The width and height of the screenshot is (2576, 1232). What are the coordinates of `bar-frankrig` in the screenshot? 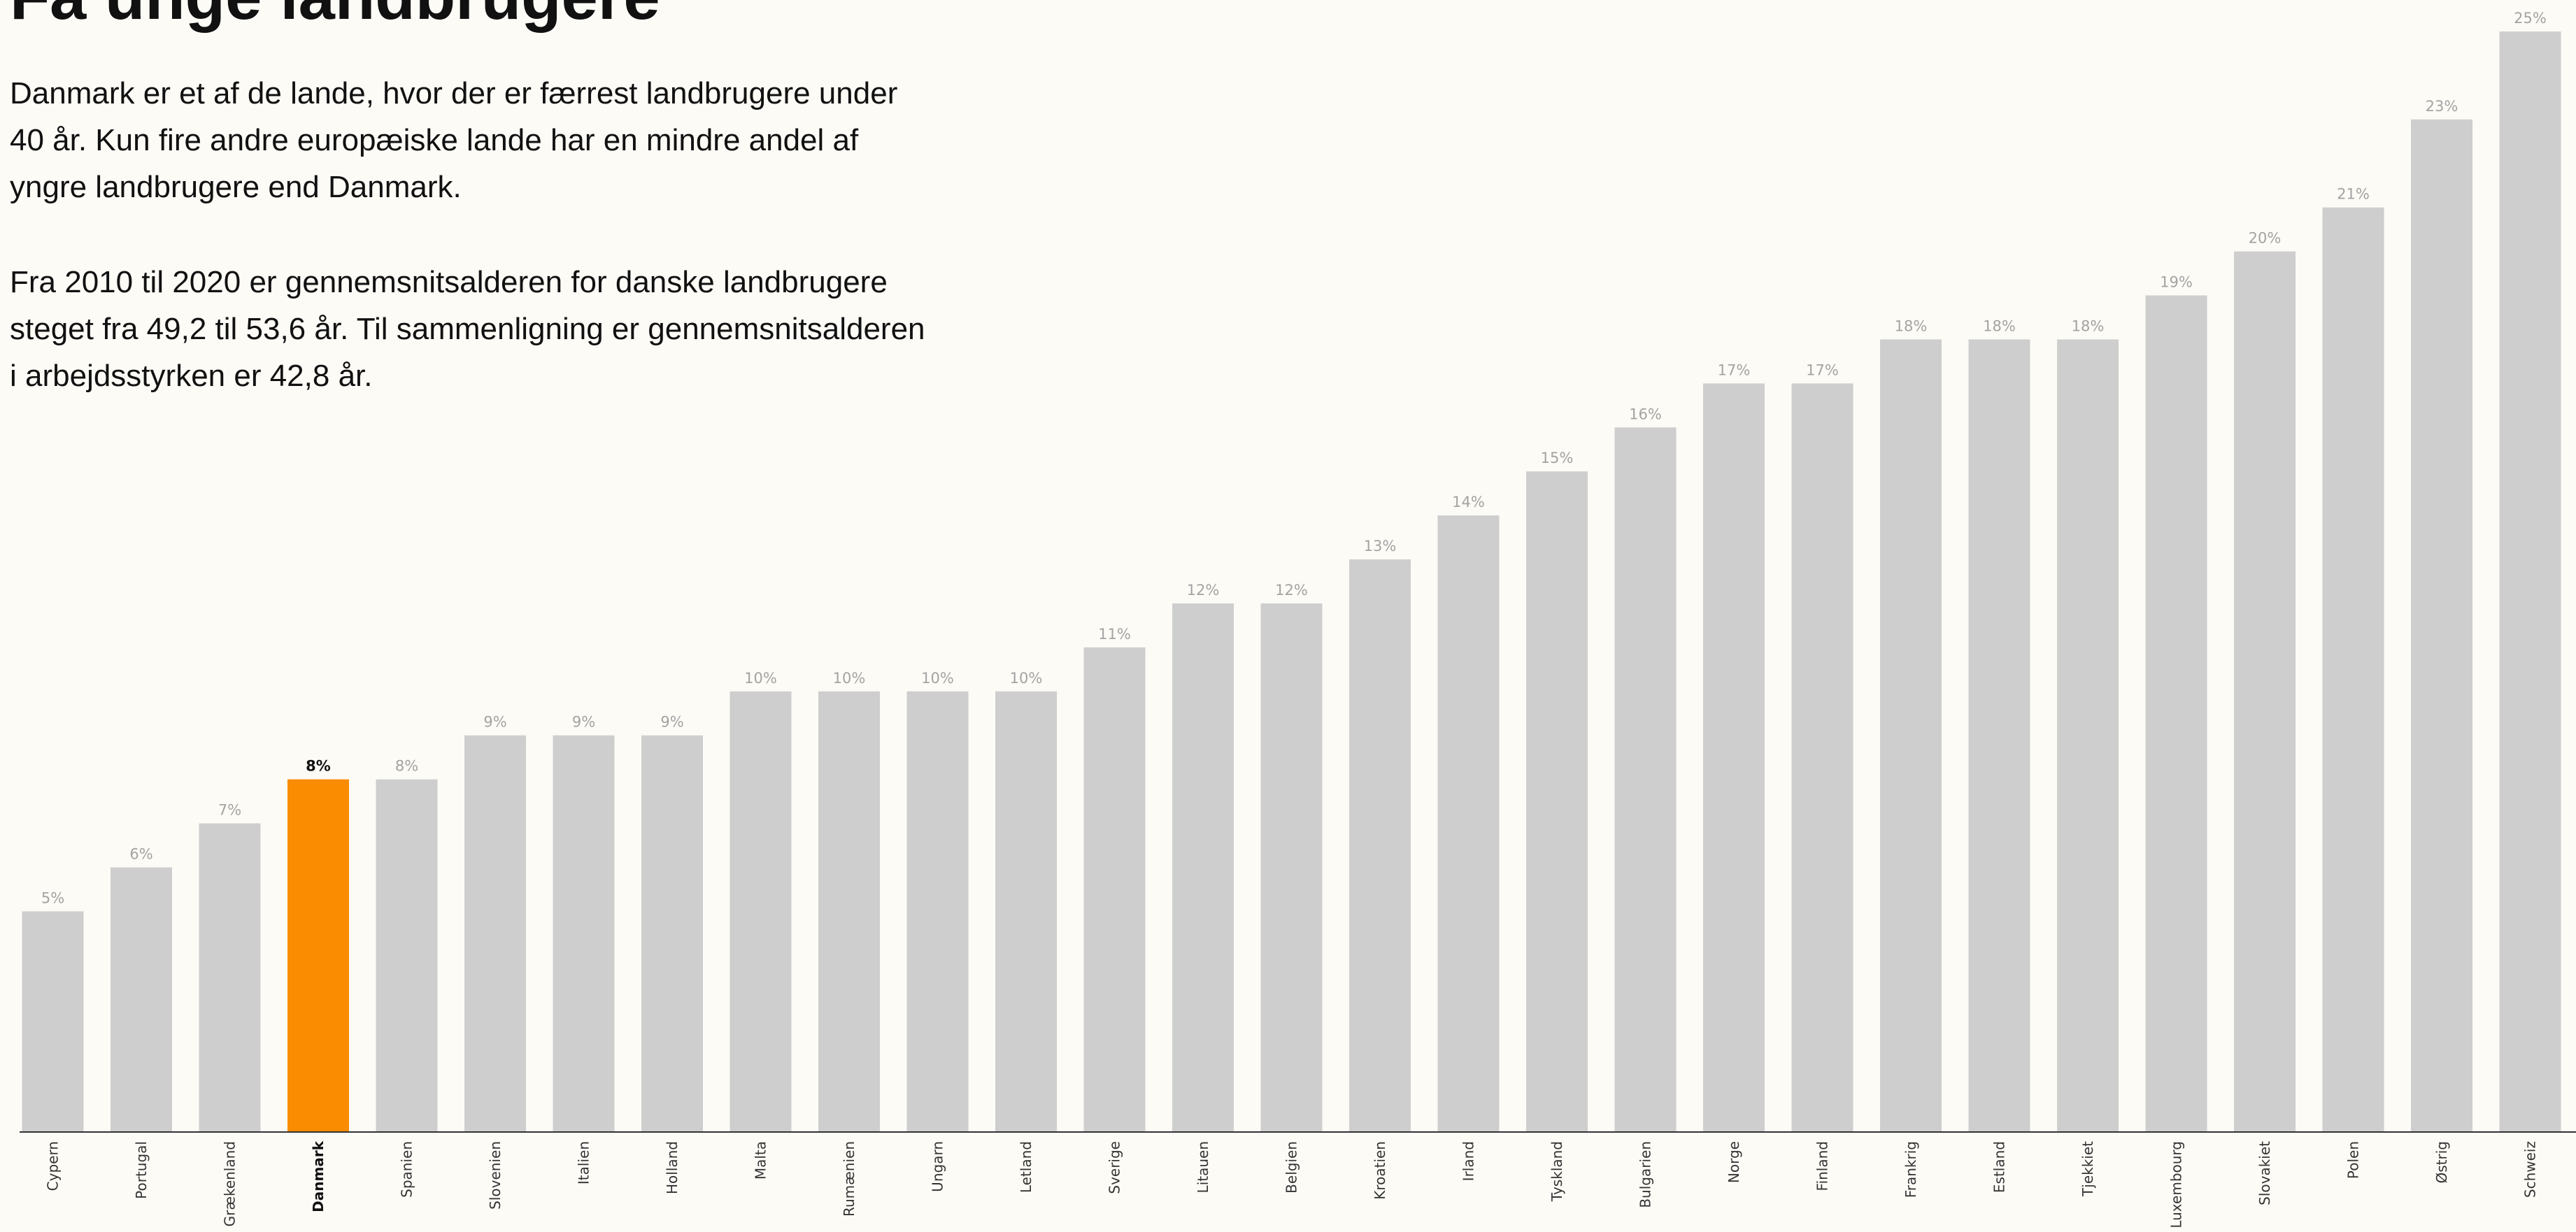 It's located at (1911, 735).